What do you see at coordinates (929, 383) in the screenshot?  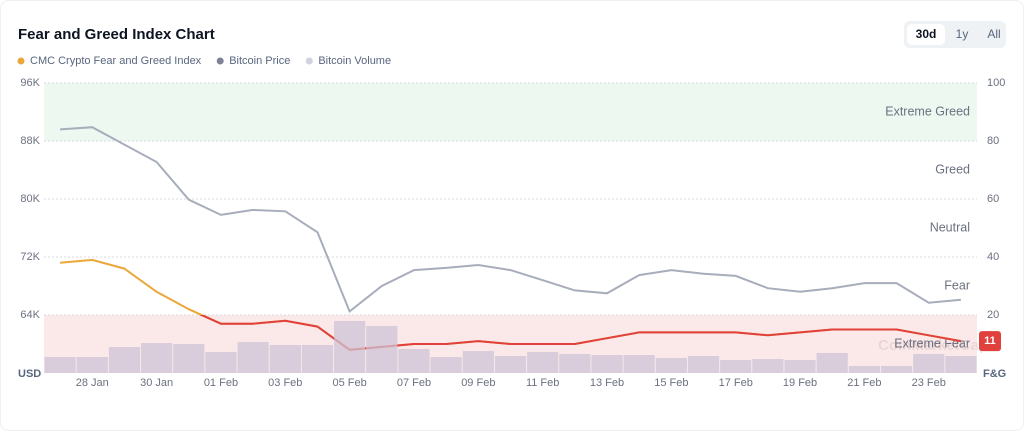 I see `x-tick-label: 23 Feb` at bounding box center [929, 383].